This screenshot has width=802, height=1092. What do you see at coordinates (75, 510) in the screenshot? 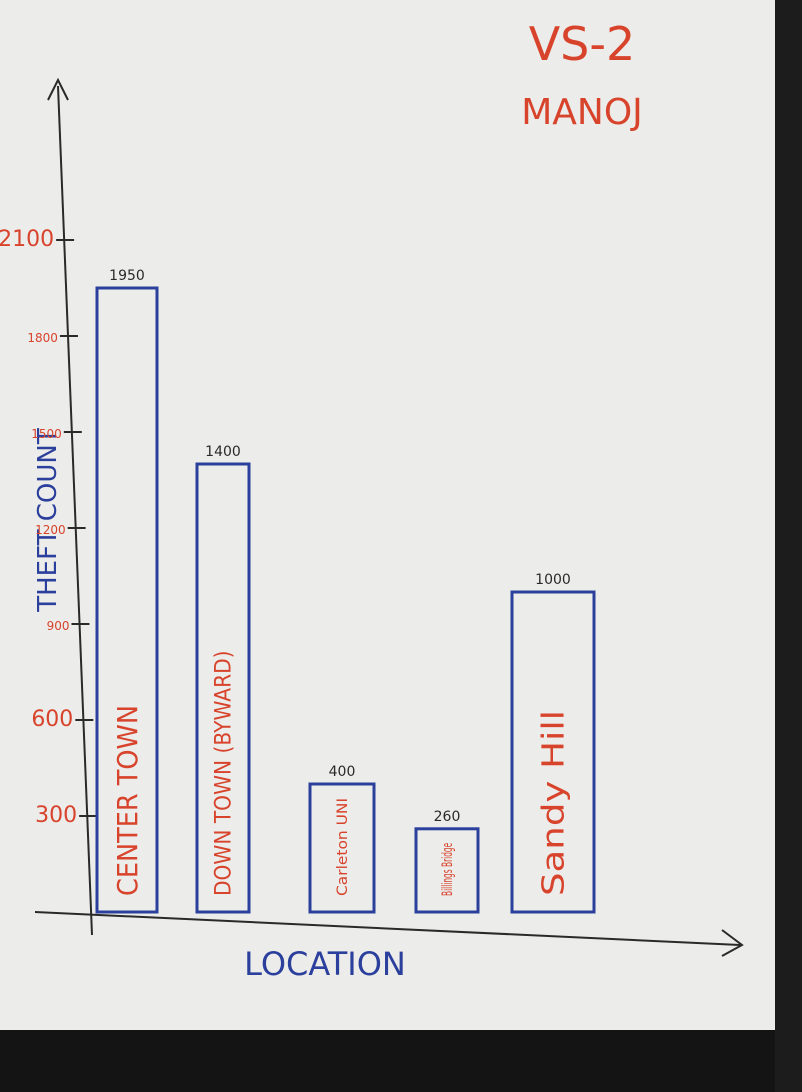
I see `y-axis-line` at bounding box center [75, 510].